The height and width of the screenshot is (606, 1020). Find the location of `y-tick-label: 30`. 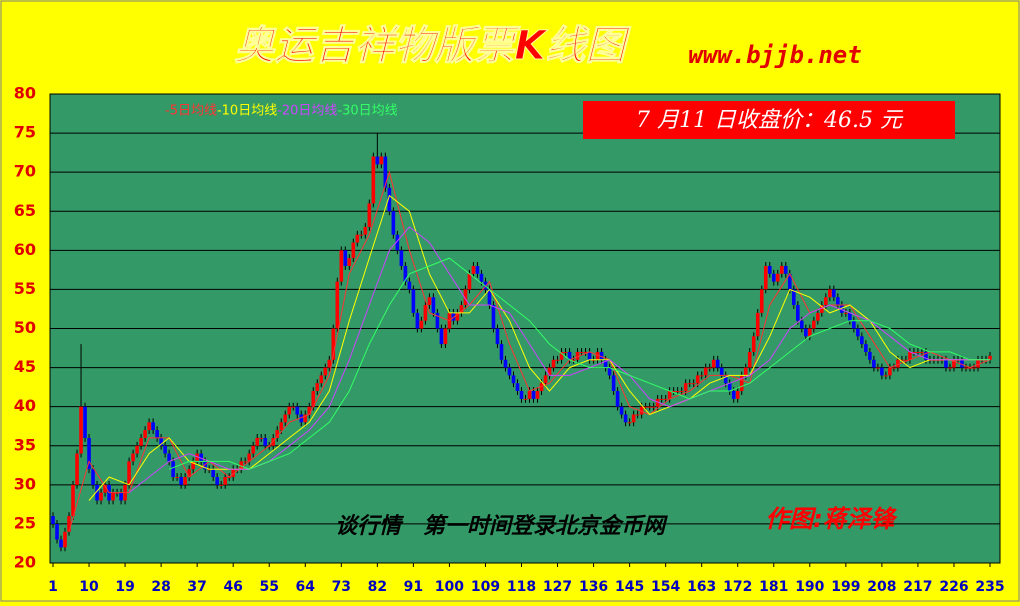

y-tick-label: 30 is located at coordinates (25, 483).